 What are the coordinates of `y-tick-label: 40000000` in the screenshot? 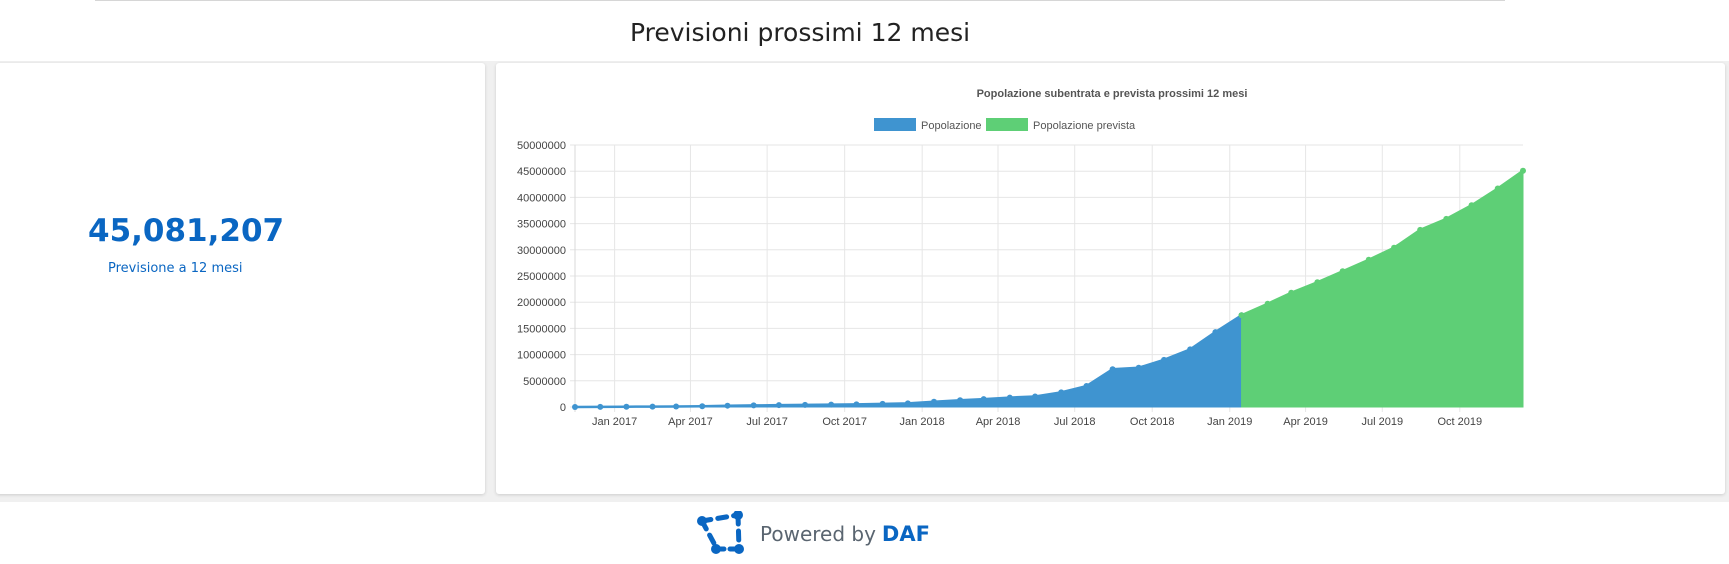 It's located at (541, 198).